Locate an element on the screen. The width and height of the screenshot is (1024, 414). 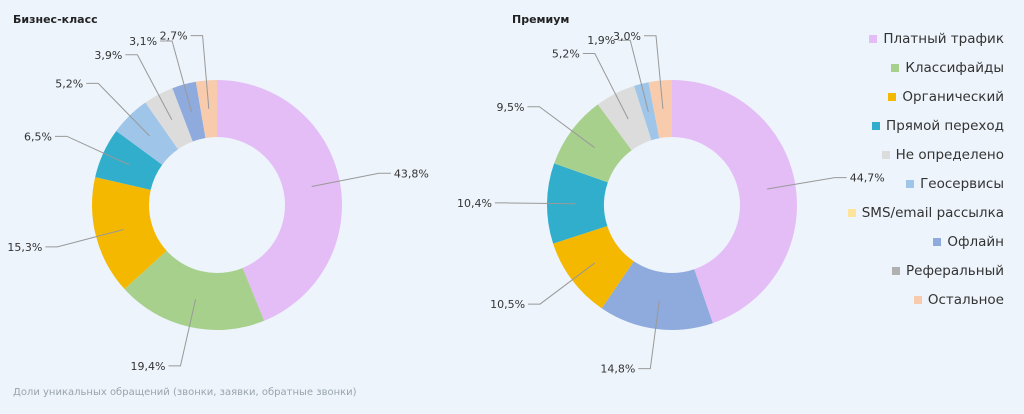
legend-item: Не определено is located at coordinates (926, 154).